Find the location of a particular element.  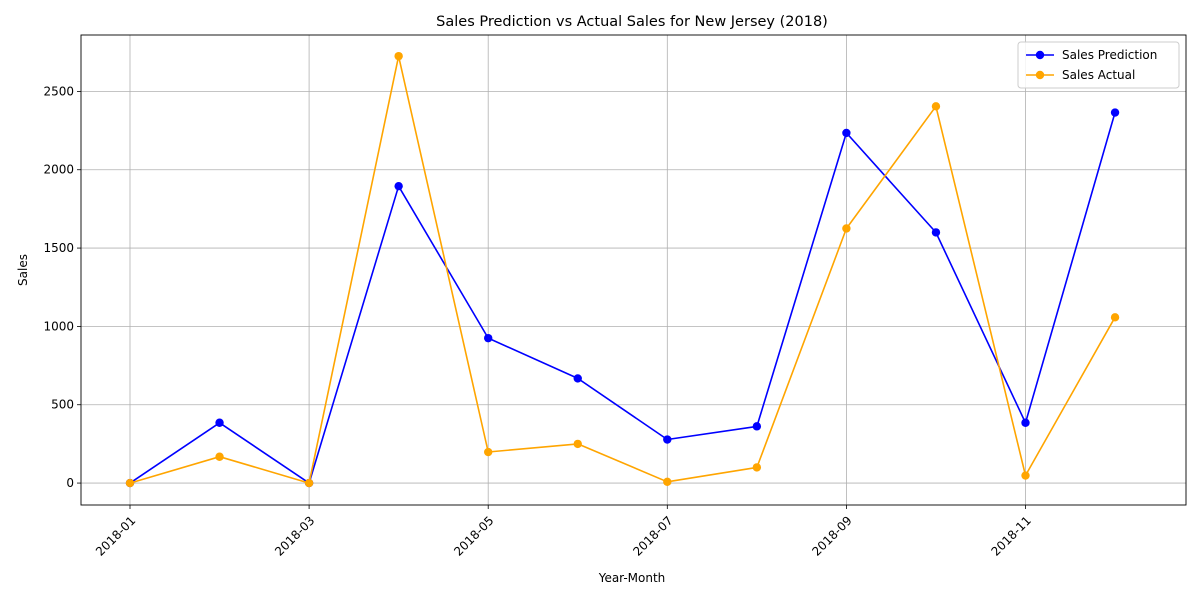

y-tick-label: 1000 is located at coordinates (58, 326).